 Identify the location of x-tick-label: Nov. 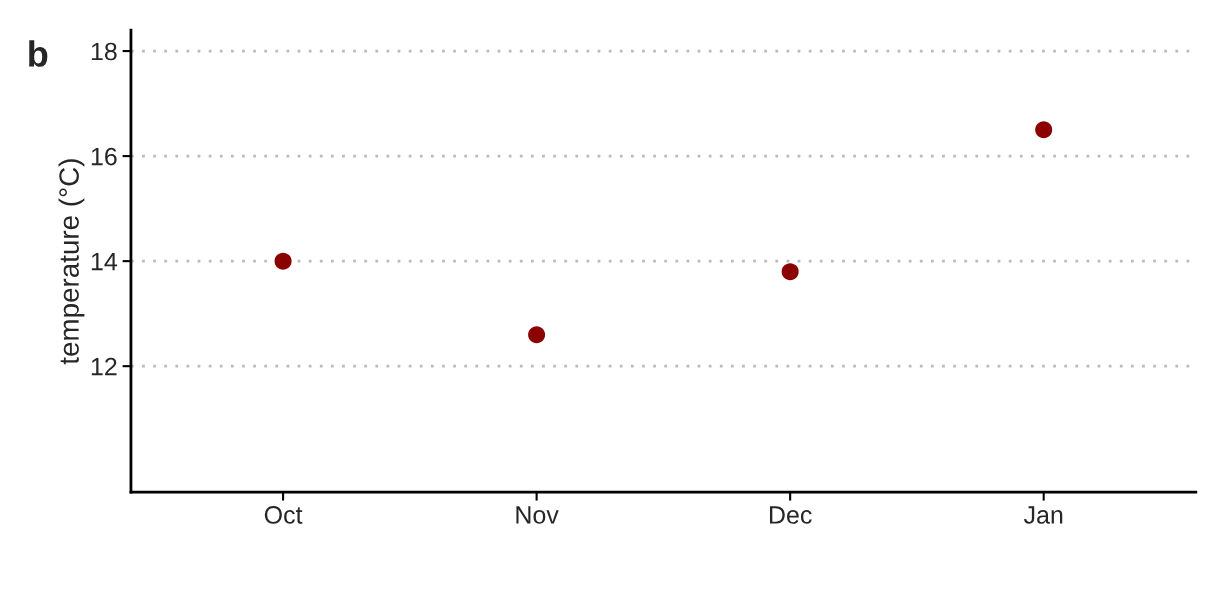
(537, 515).